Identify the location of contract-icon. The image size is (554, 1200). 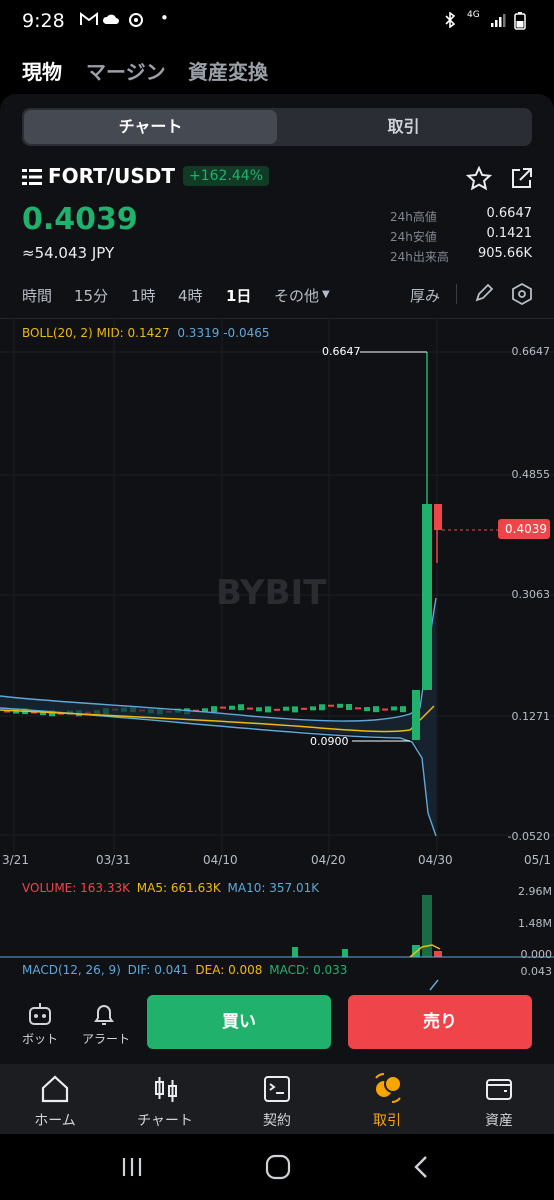
(277, 1089).